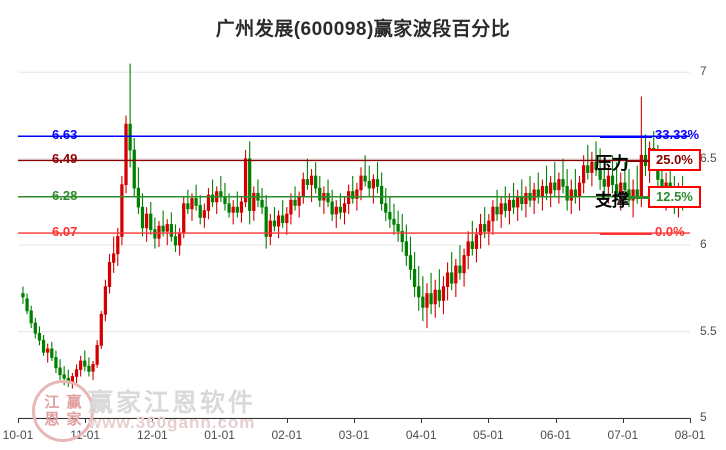 Image resolution: width=726 pixels, height=450 pixels. I want to click on y-axis-tick: 5, so click(703, 417).